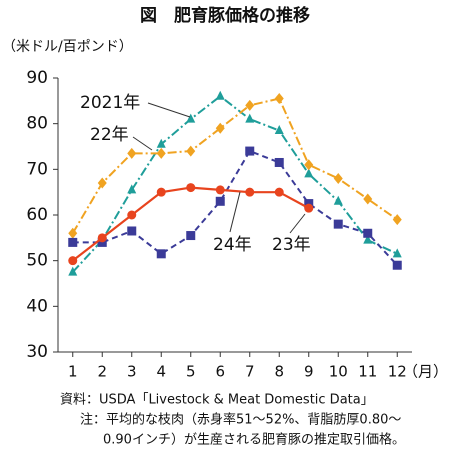  Describe the element at coordinates (425, 372) in the screenshot. I see `x-axis-label: （月）` at that location.